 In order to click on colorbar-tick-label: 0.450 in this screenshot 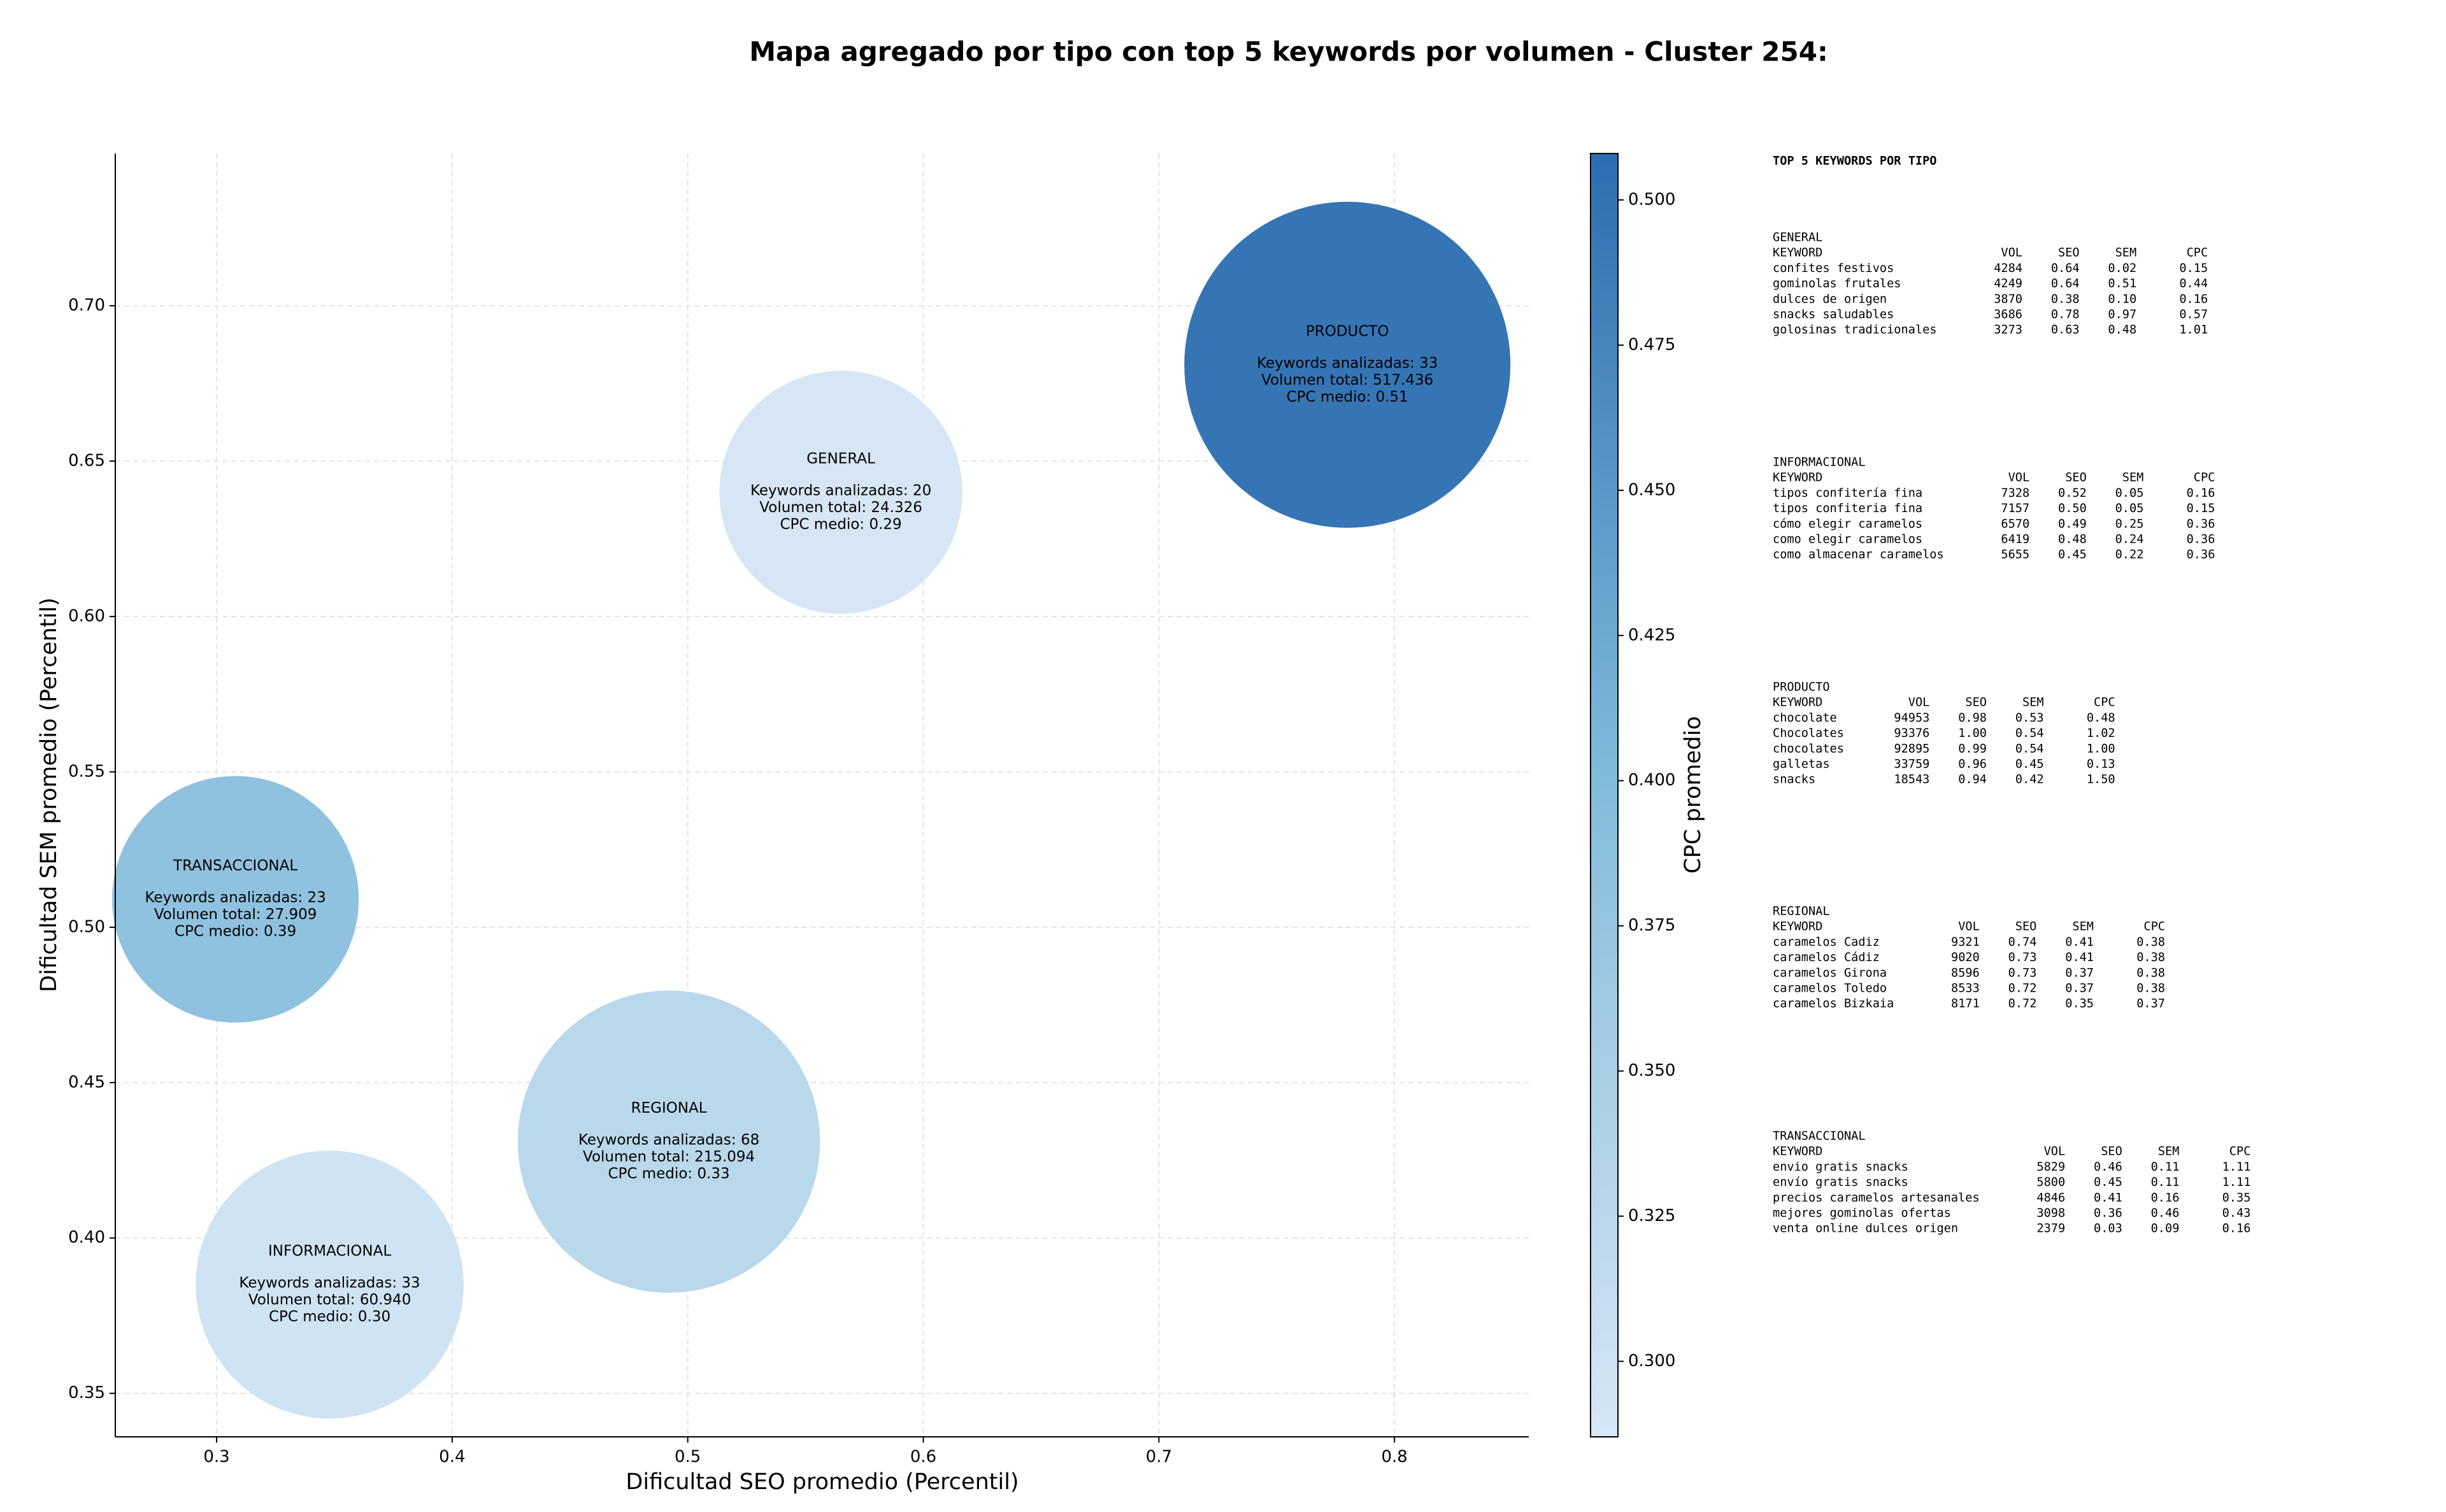, I will do `click(1652, 489)`.